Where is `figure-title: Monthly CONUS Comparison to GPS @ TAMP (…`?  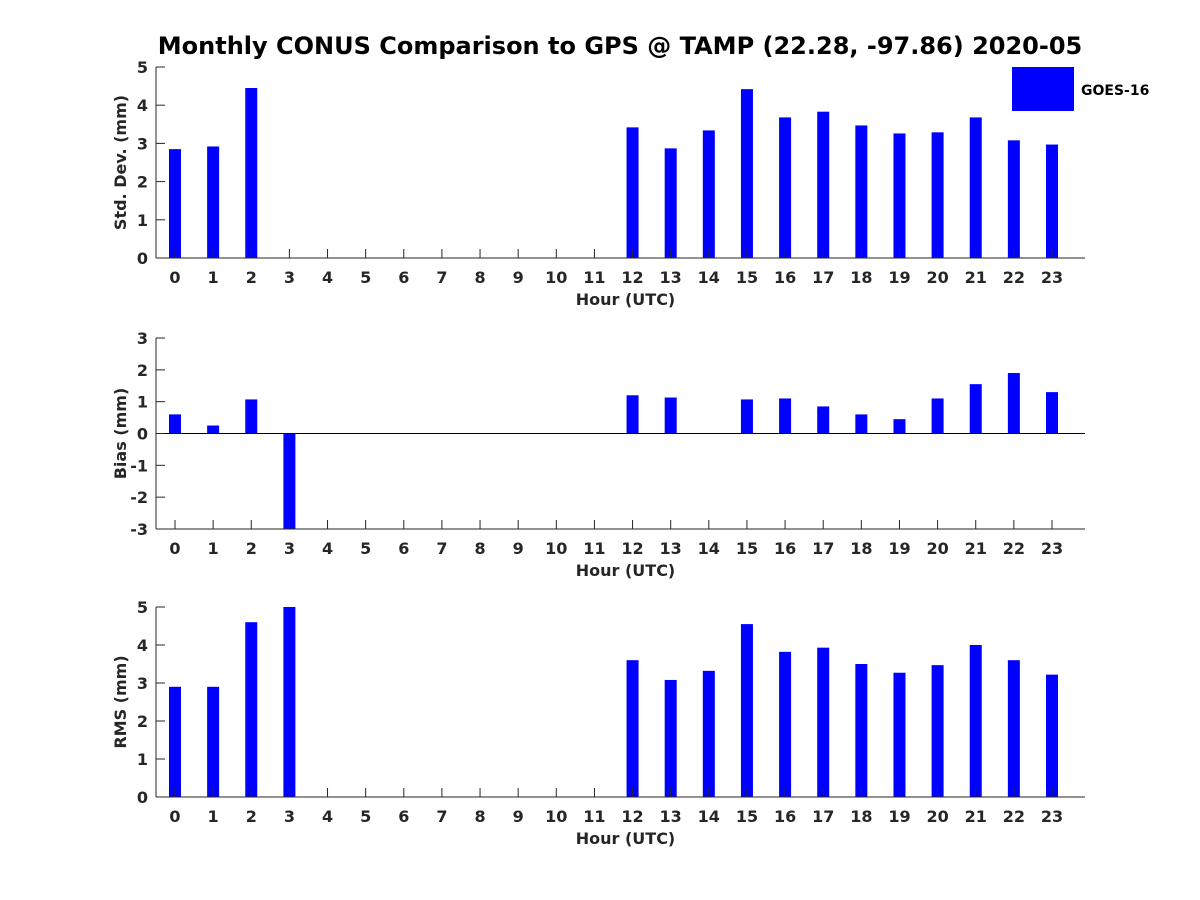 figure-title: Monthly CONUS Comparison to GPS @ TAMP (… is located at coordinates (620, 46).